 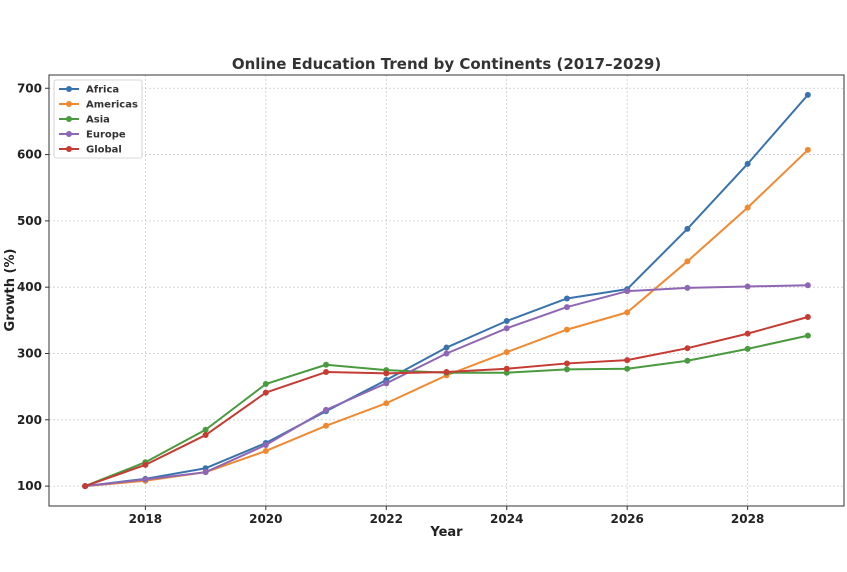 I want to click on x-axis-ticks: 2018 2020 2022 2024 2026 2028, so click(x=446, y=516).